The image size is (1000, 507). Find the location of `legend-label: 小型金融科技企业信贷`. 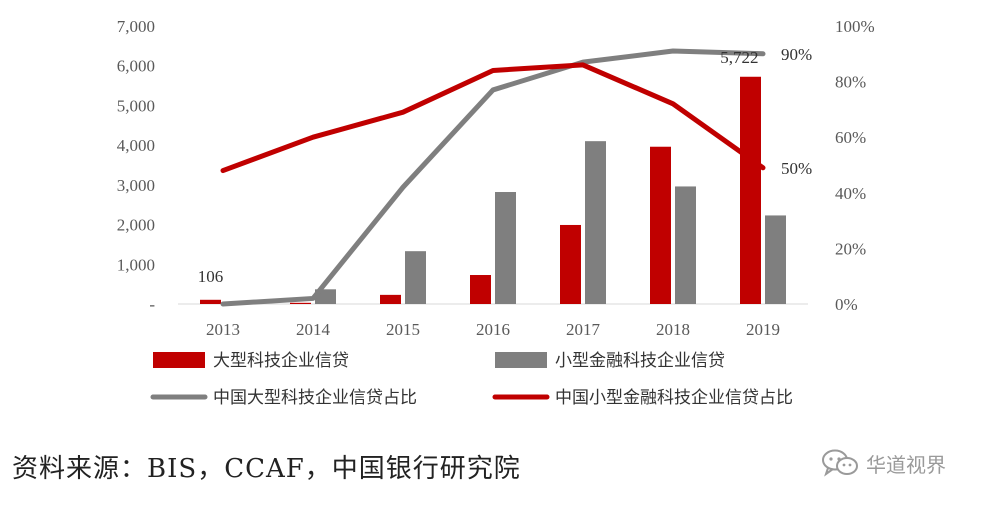

legend-label: 小型金融科技企业信贷 is located at coordinates (640, 361).